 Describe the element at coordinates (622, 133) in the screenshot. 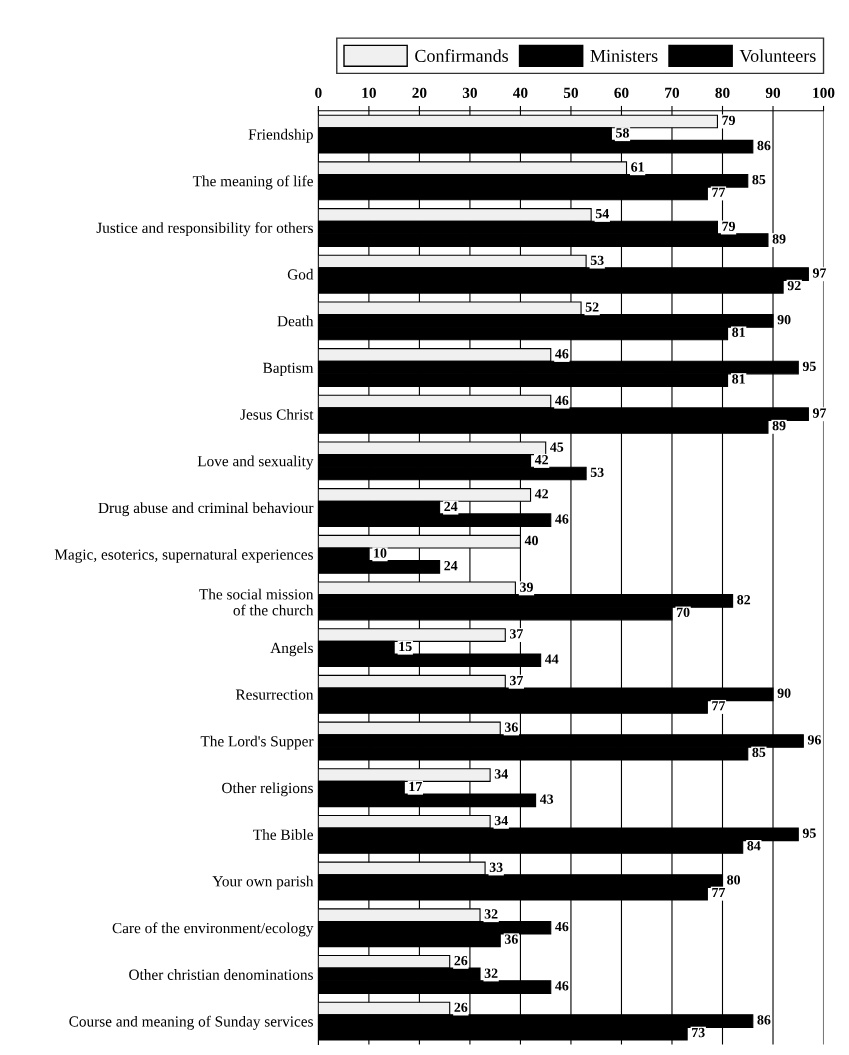

I see `data-label: 58` at that location.